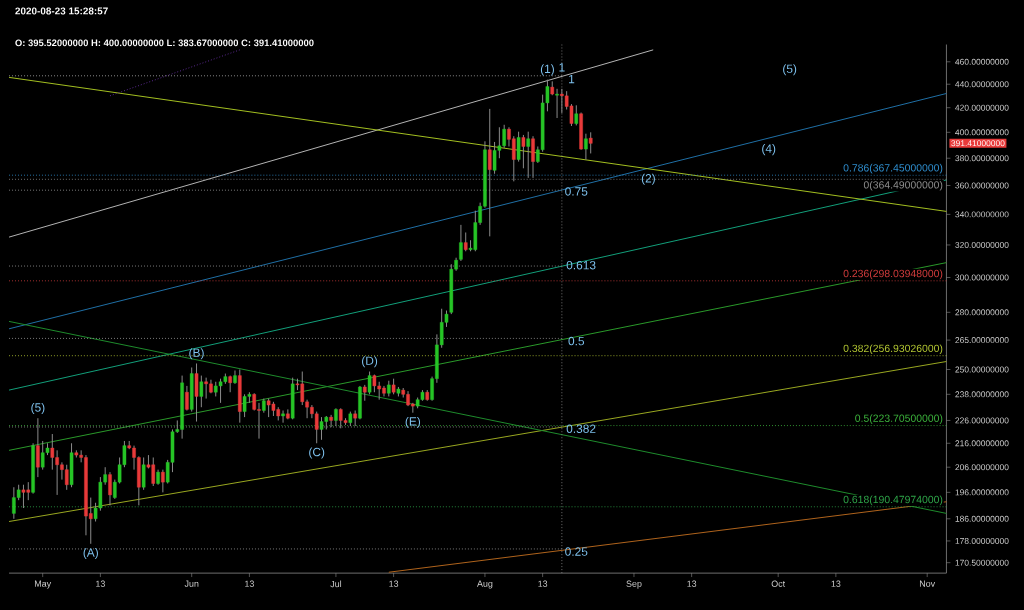  I want to click on y-tick-label: 238.00000000, so click(982, 394).